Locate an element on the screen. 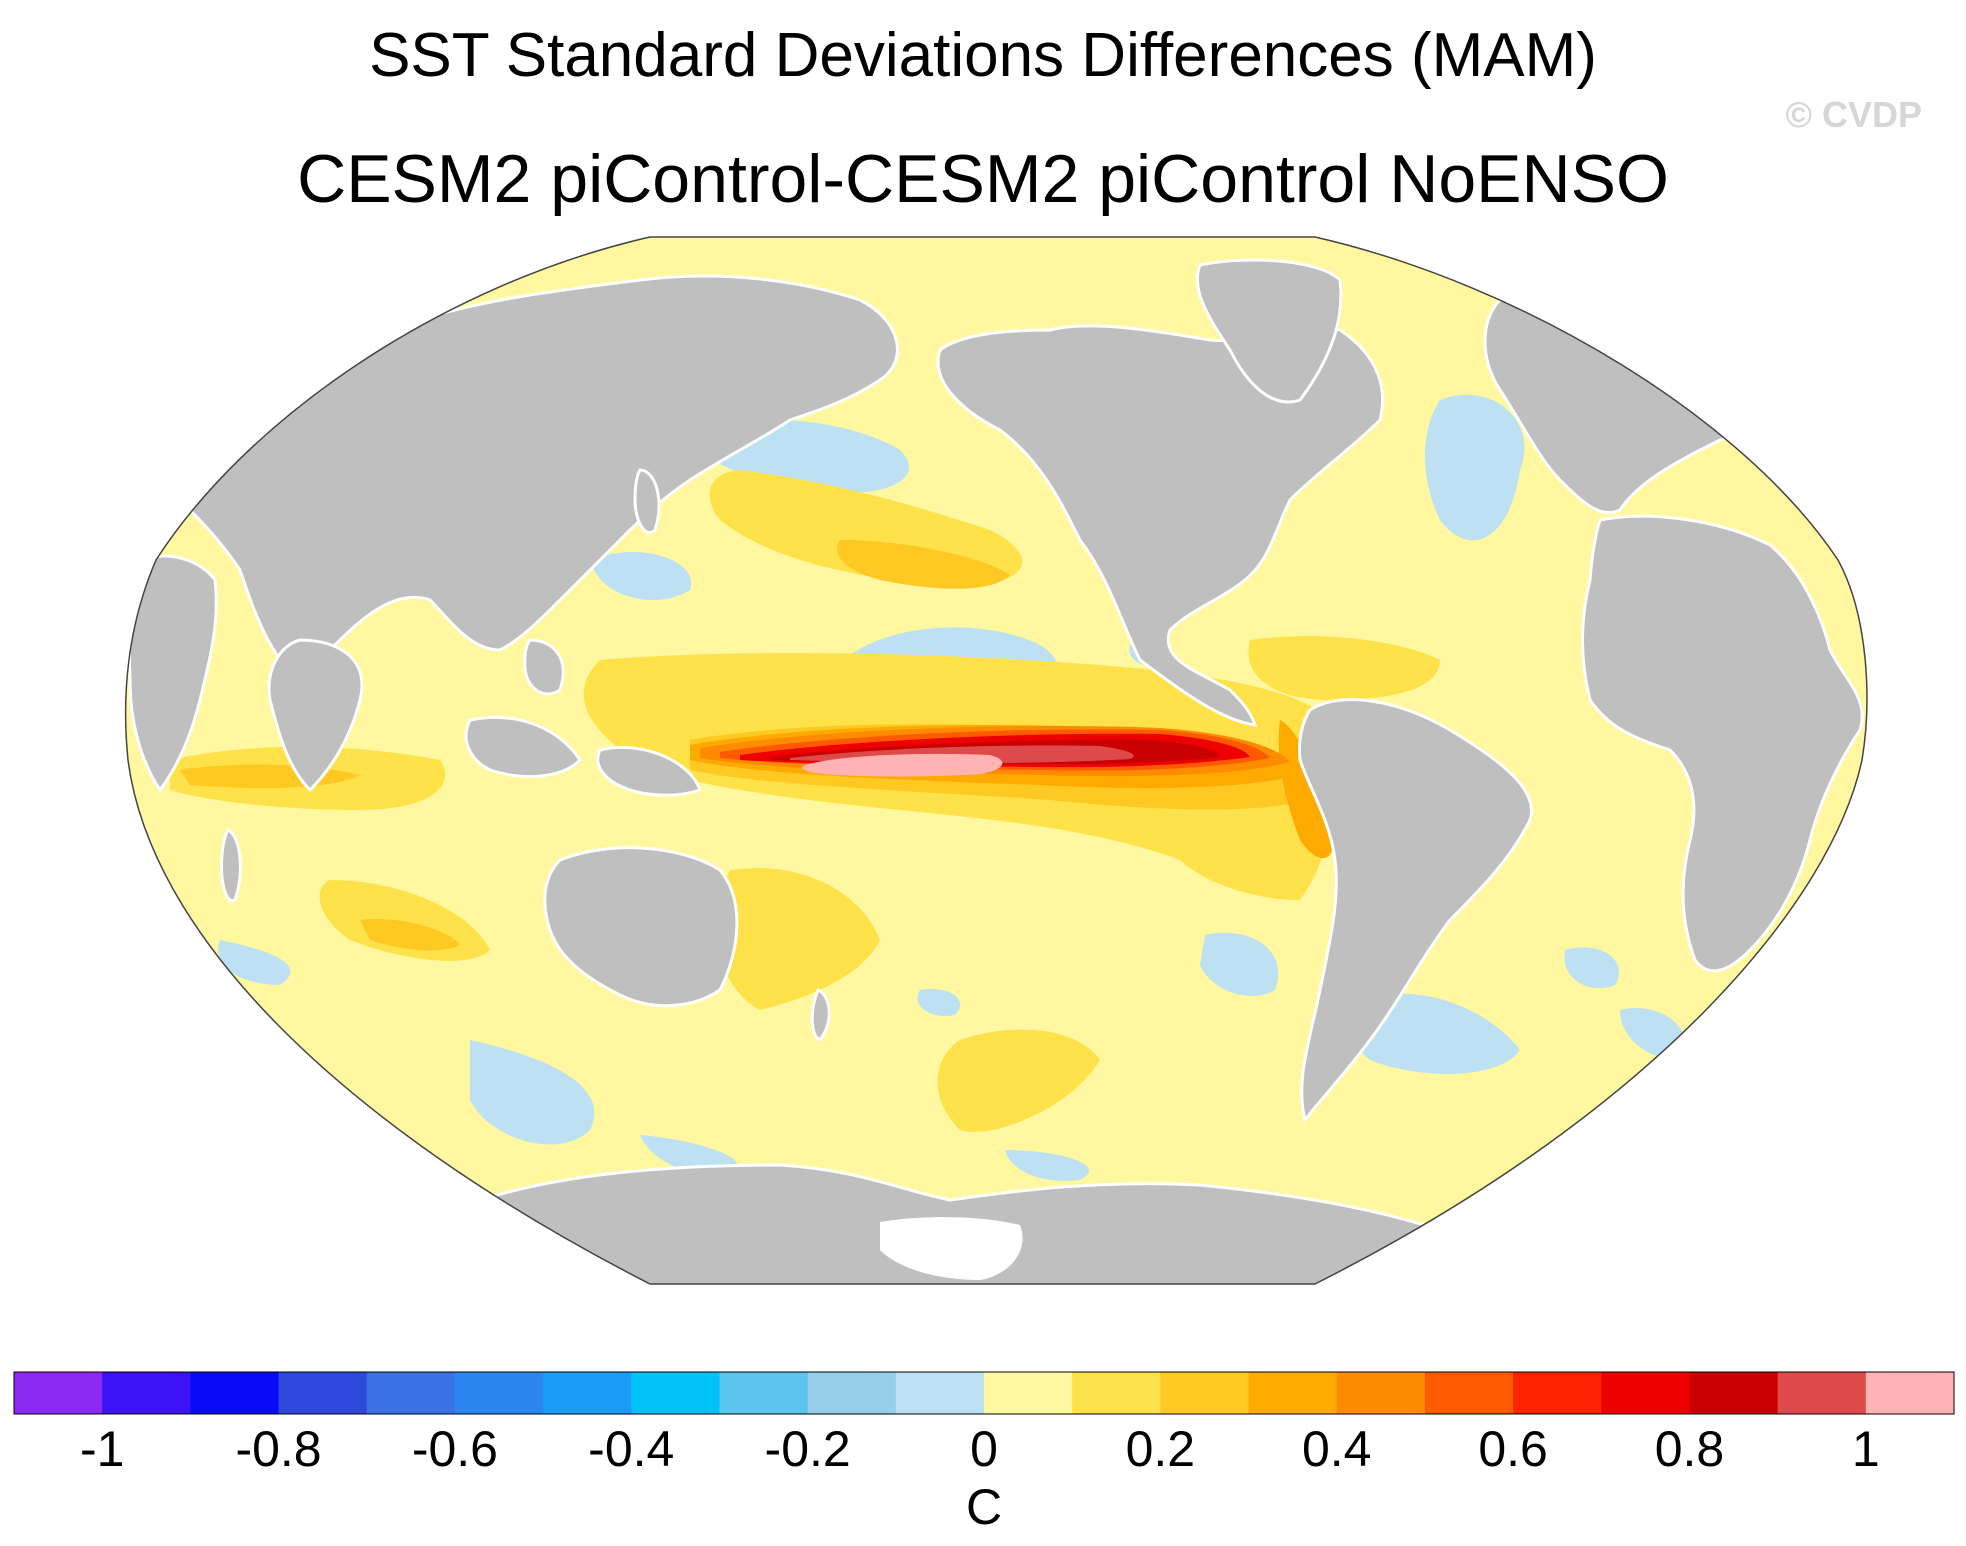  colorbar-tick-label: -0.6 is located at coordinates (455, 1449).